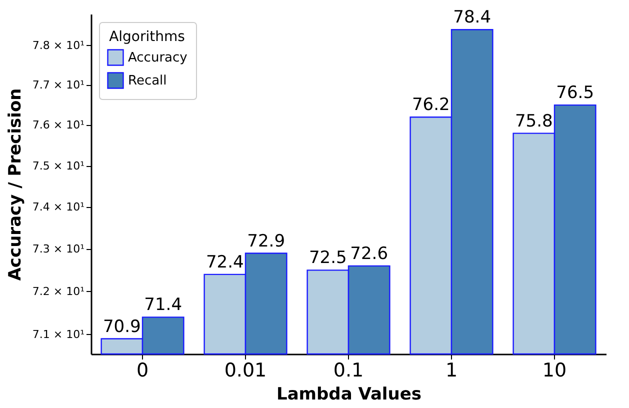 The image size is (629, 408). What do you see at coordinates (348, 371) in the screenshot?
I see `x-tick-label: 0.1` at bounding box center [348, 371].